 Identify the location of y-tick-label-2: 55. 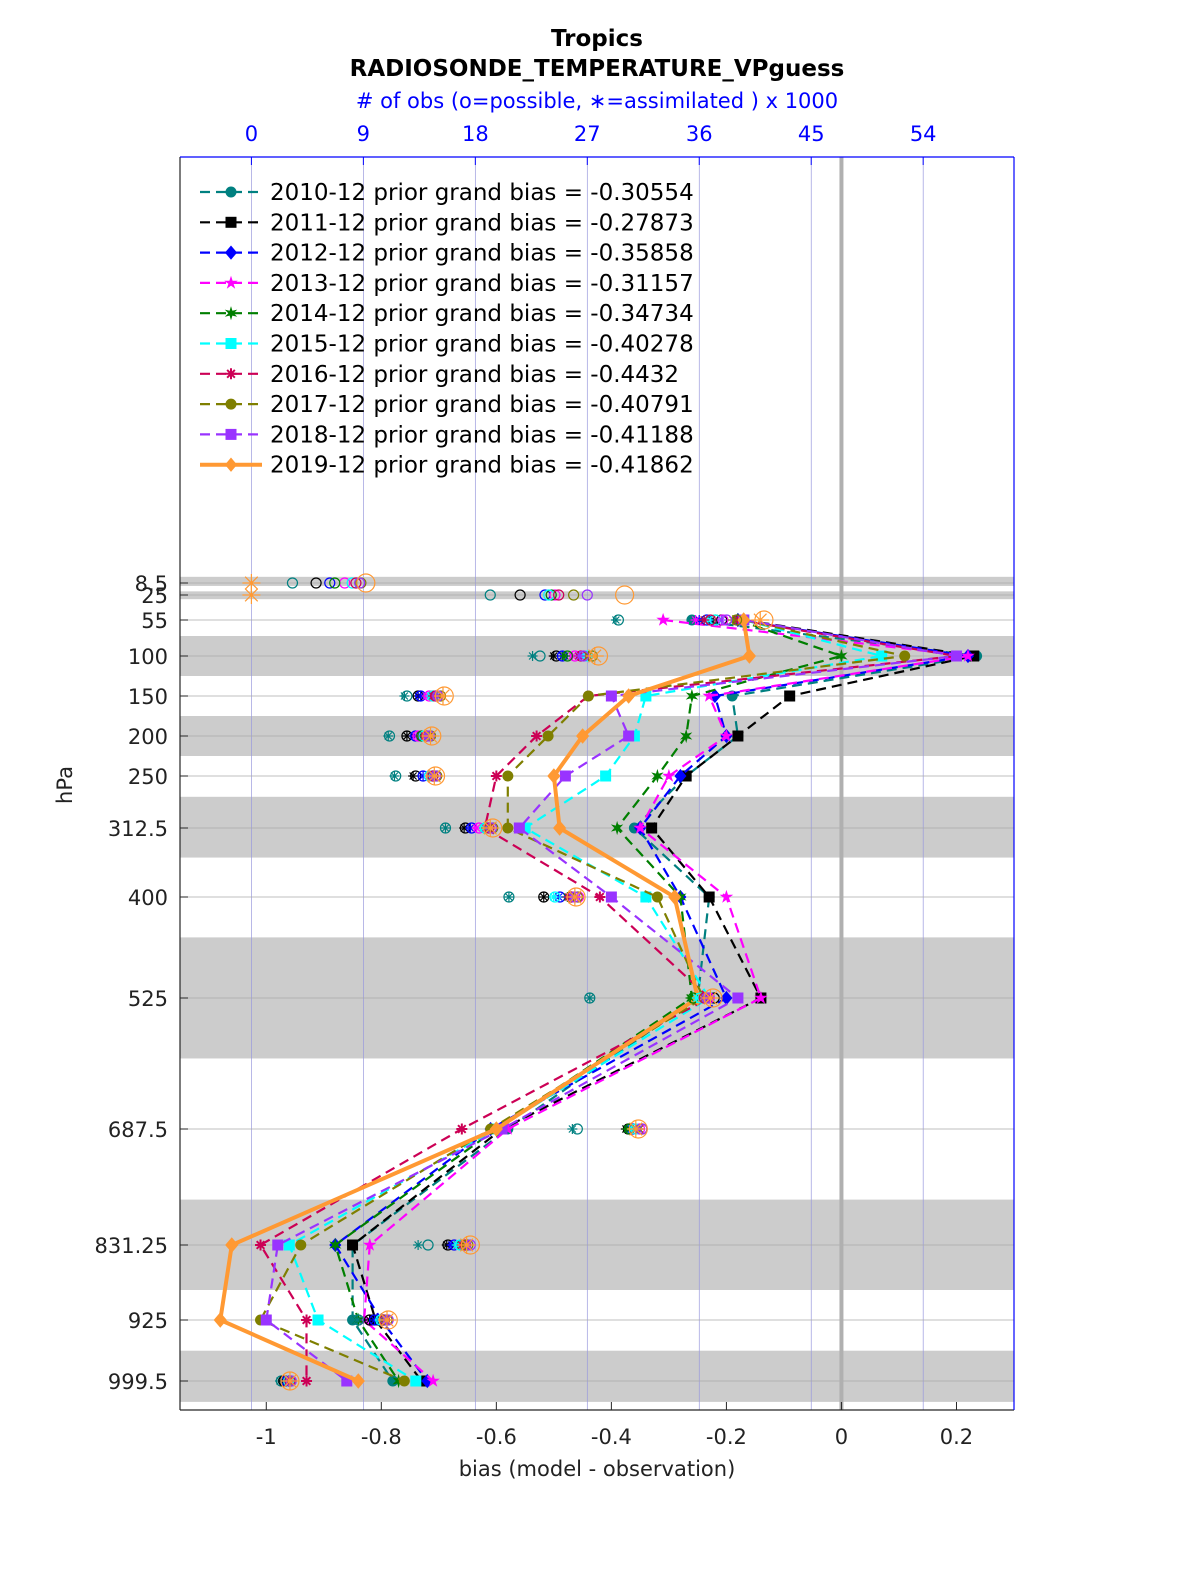
(154, 621).